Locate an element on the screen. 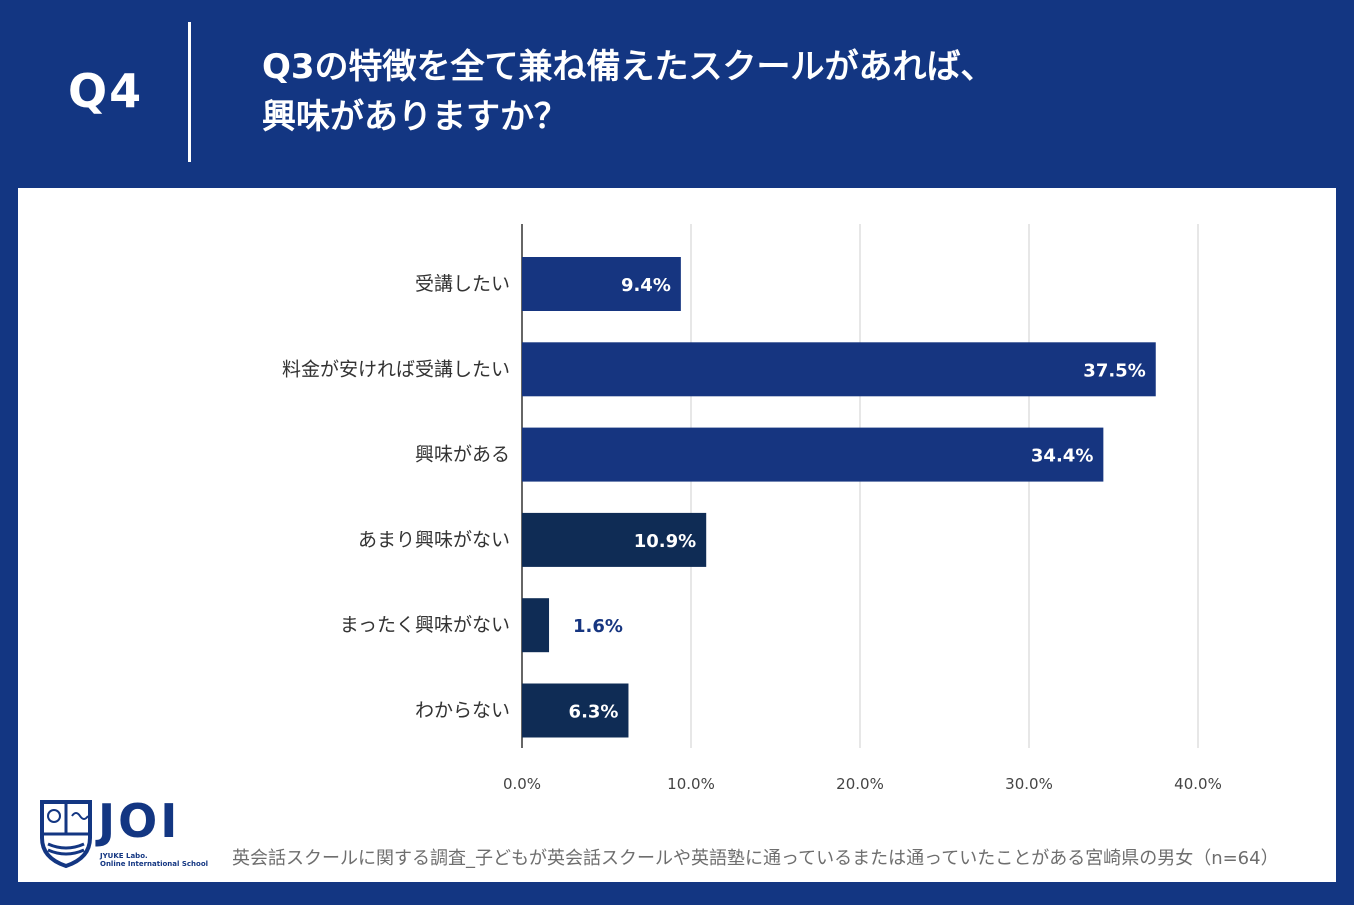  data-label: 6.3% is located at coordinates (594, 712).